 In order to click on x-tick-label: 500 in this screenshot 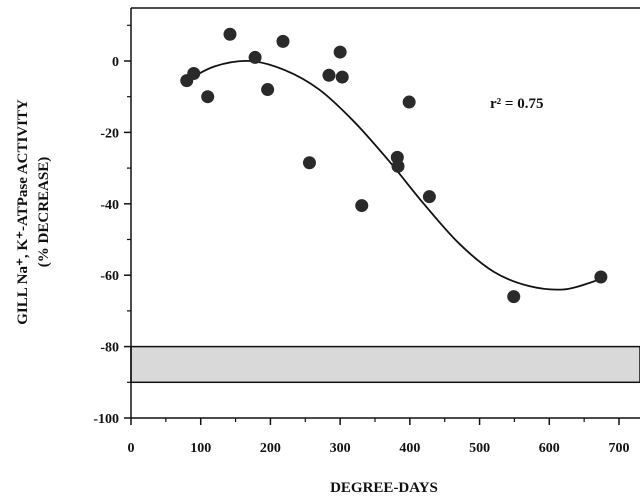, I will do `click(479, 448)`.